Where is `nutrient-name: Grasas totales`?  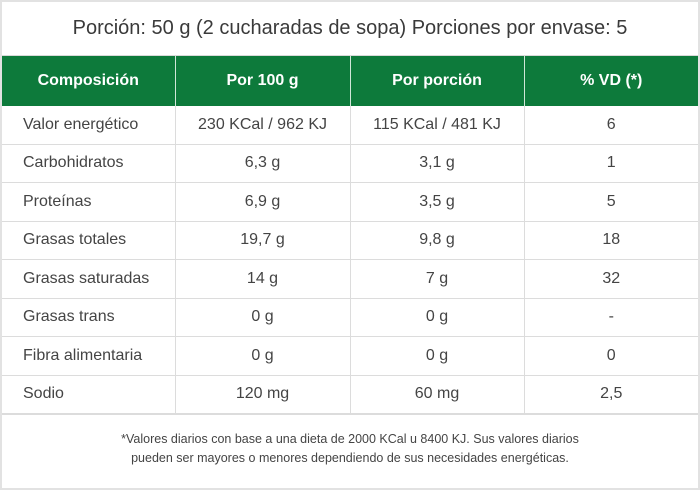
nutrient-name: Grasas totales is located at coordinates (89, 240).